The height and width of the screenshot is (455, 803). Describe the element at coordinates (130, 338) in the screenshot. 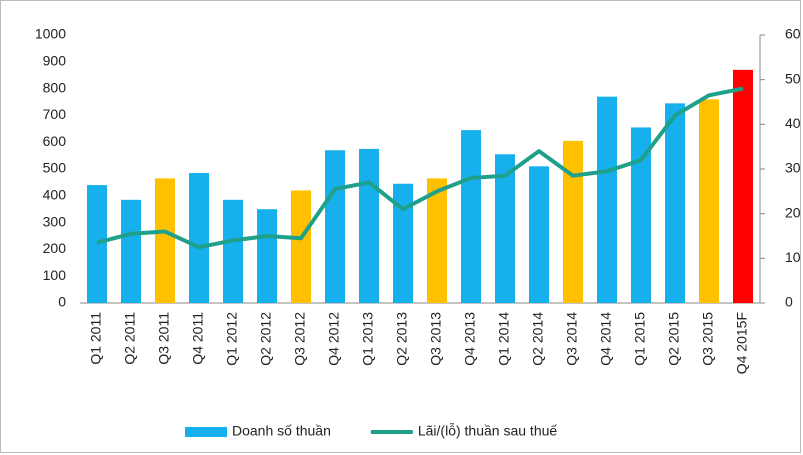

I see `x-tick-label: Q2 2011` at that location.